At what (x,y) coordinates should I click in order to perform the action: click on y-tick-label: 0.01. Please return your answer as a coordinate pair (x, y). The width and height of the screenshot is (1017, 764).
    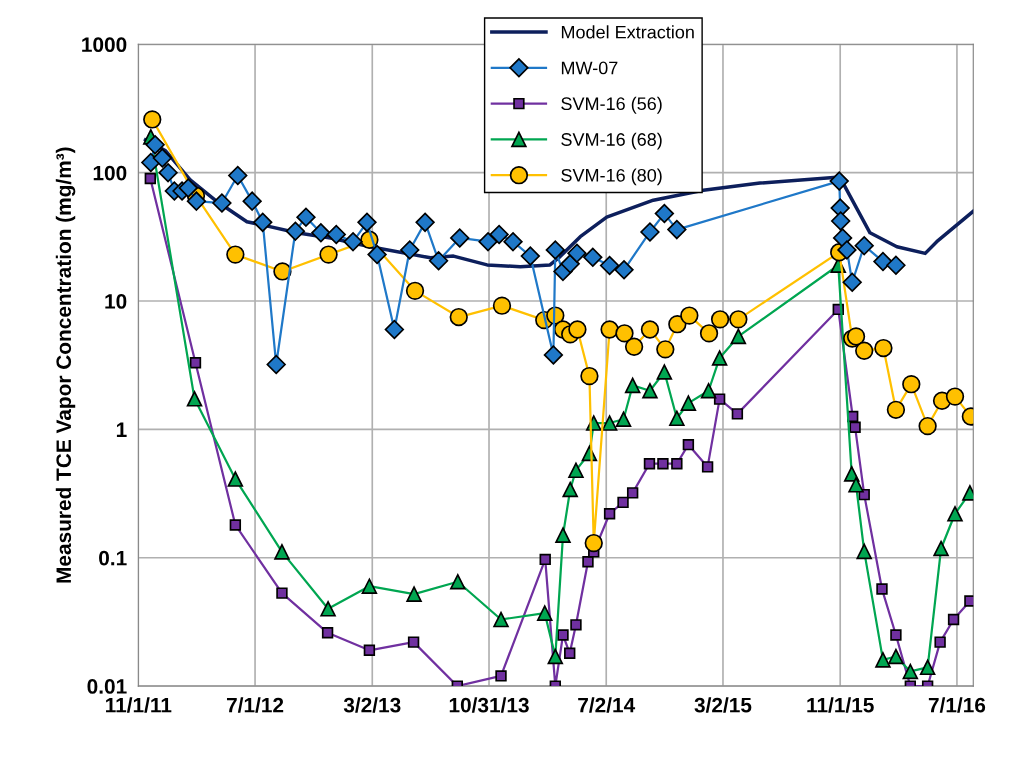
    Looking at the image, I should click on (107, 686).